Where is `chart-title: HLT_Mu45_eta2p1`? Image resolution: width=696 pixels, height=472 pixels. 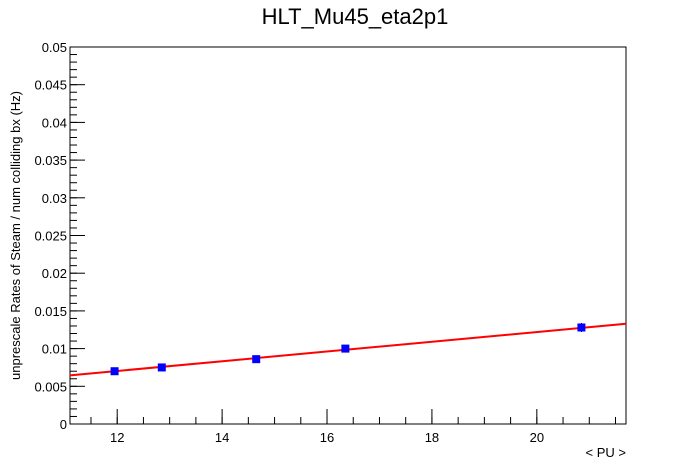
chart-title: HLT_Mu45_eta2p1 is located at coordinates (355, 16).